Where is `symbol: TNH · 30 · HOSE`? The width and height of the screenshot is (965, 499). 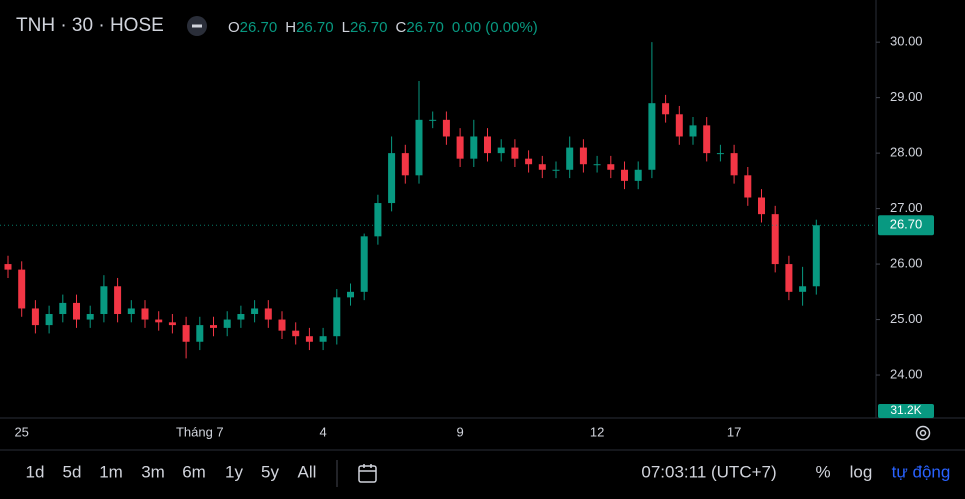 symbol: TNH · 30 · HOSE is located at coordinates (90, 25).